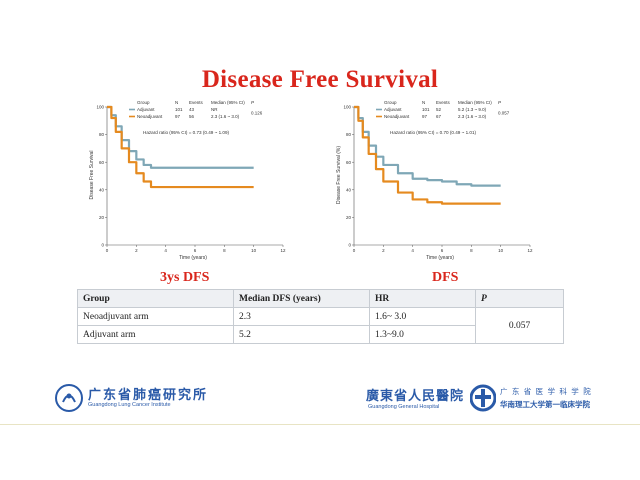 The height and width of the screenshot is (480, 640). Describe the element at coordinates (192, 109) in the screenshot. I see `legend-cell: 43` at that location.